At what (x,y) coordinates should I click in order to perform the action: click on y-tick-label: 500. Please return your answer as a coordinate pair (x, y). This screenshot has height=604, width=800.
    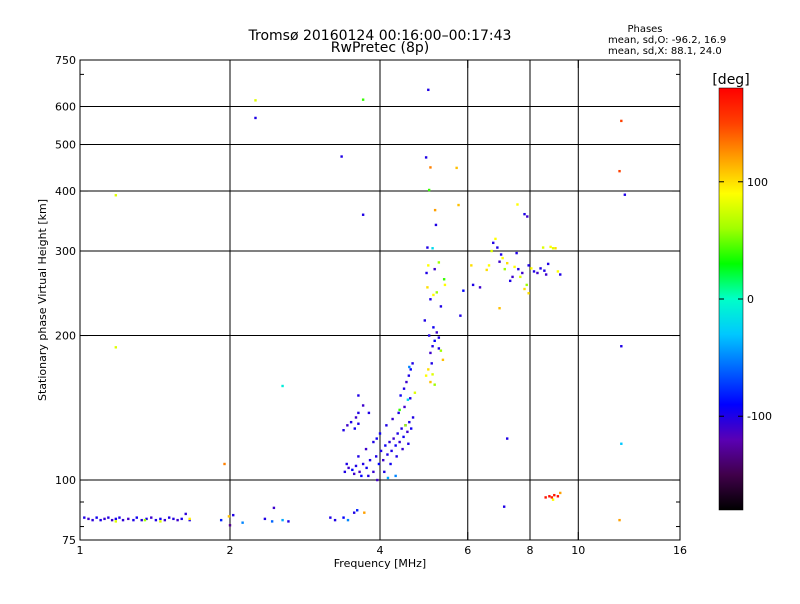
    Looking at the image, I should click on (65, 145).